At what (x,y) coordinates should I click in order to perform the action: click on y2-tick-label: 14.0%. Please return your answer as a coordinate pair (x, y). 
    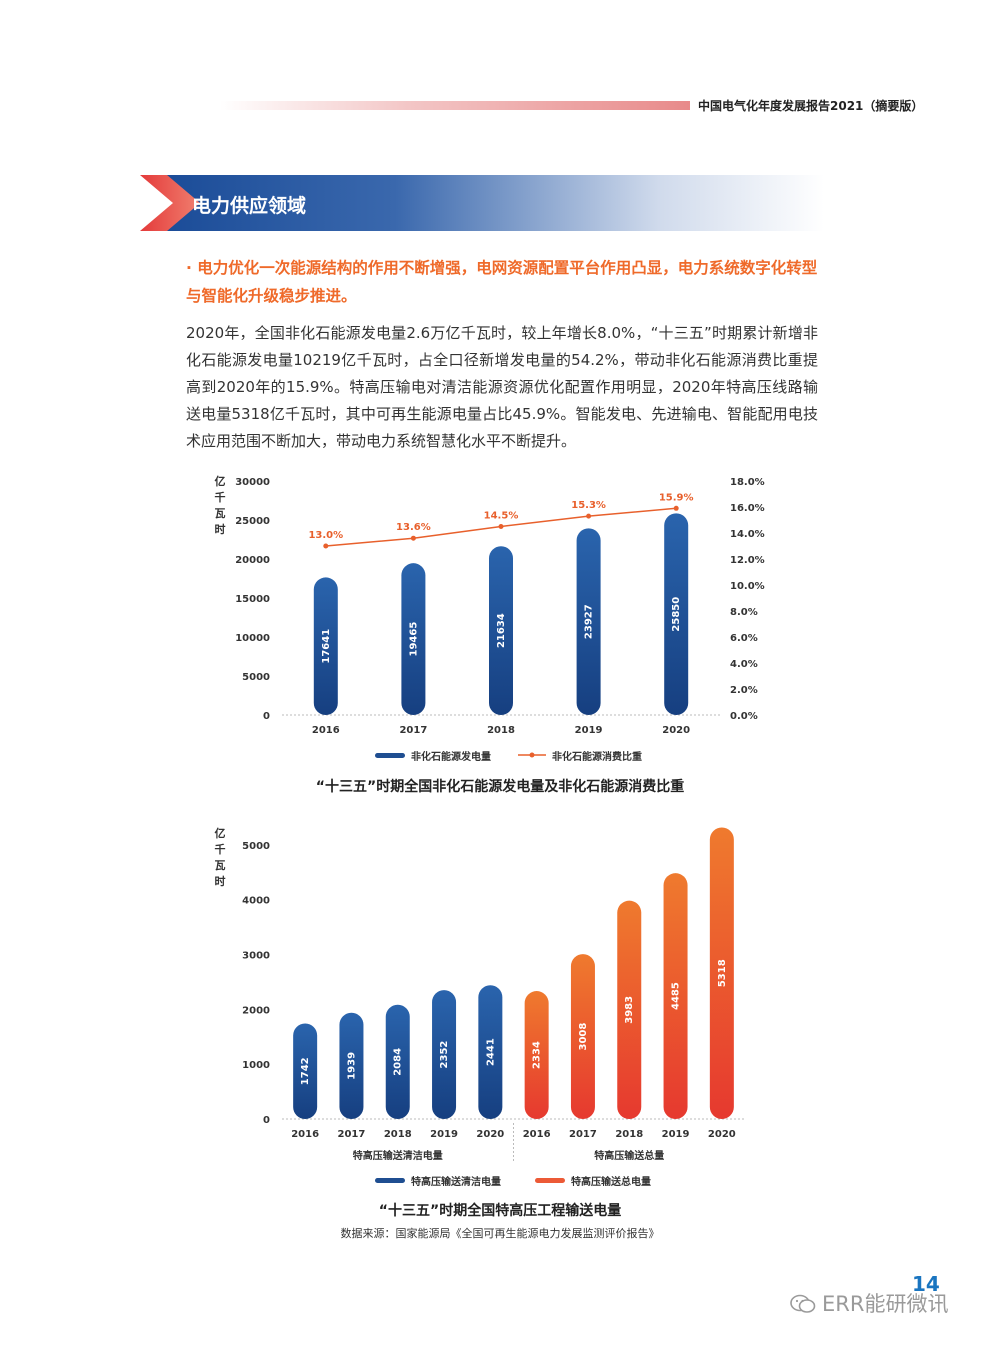
    Looking at the image, I should click on (747, 534).